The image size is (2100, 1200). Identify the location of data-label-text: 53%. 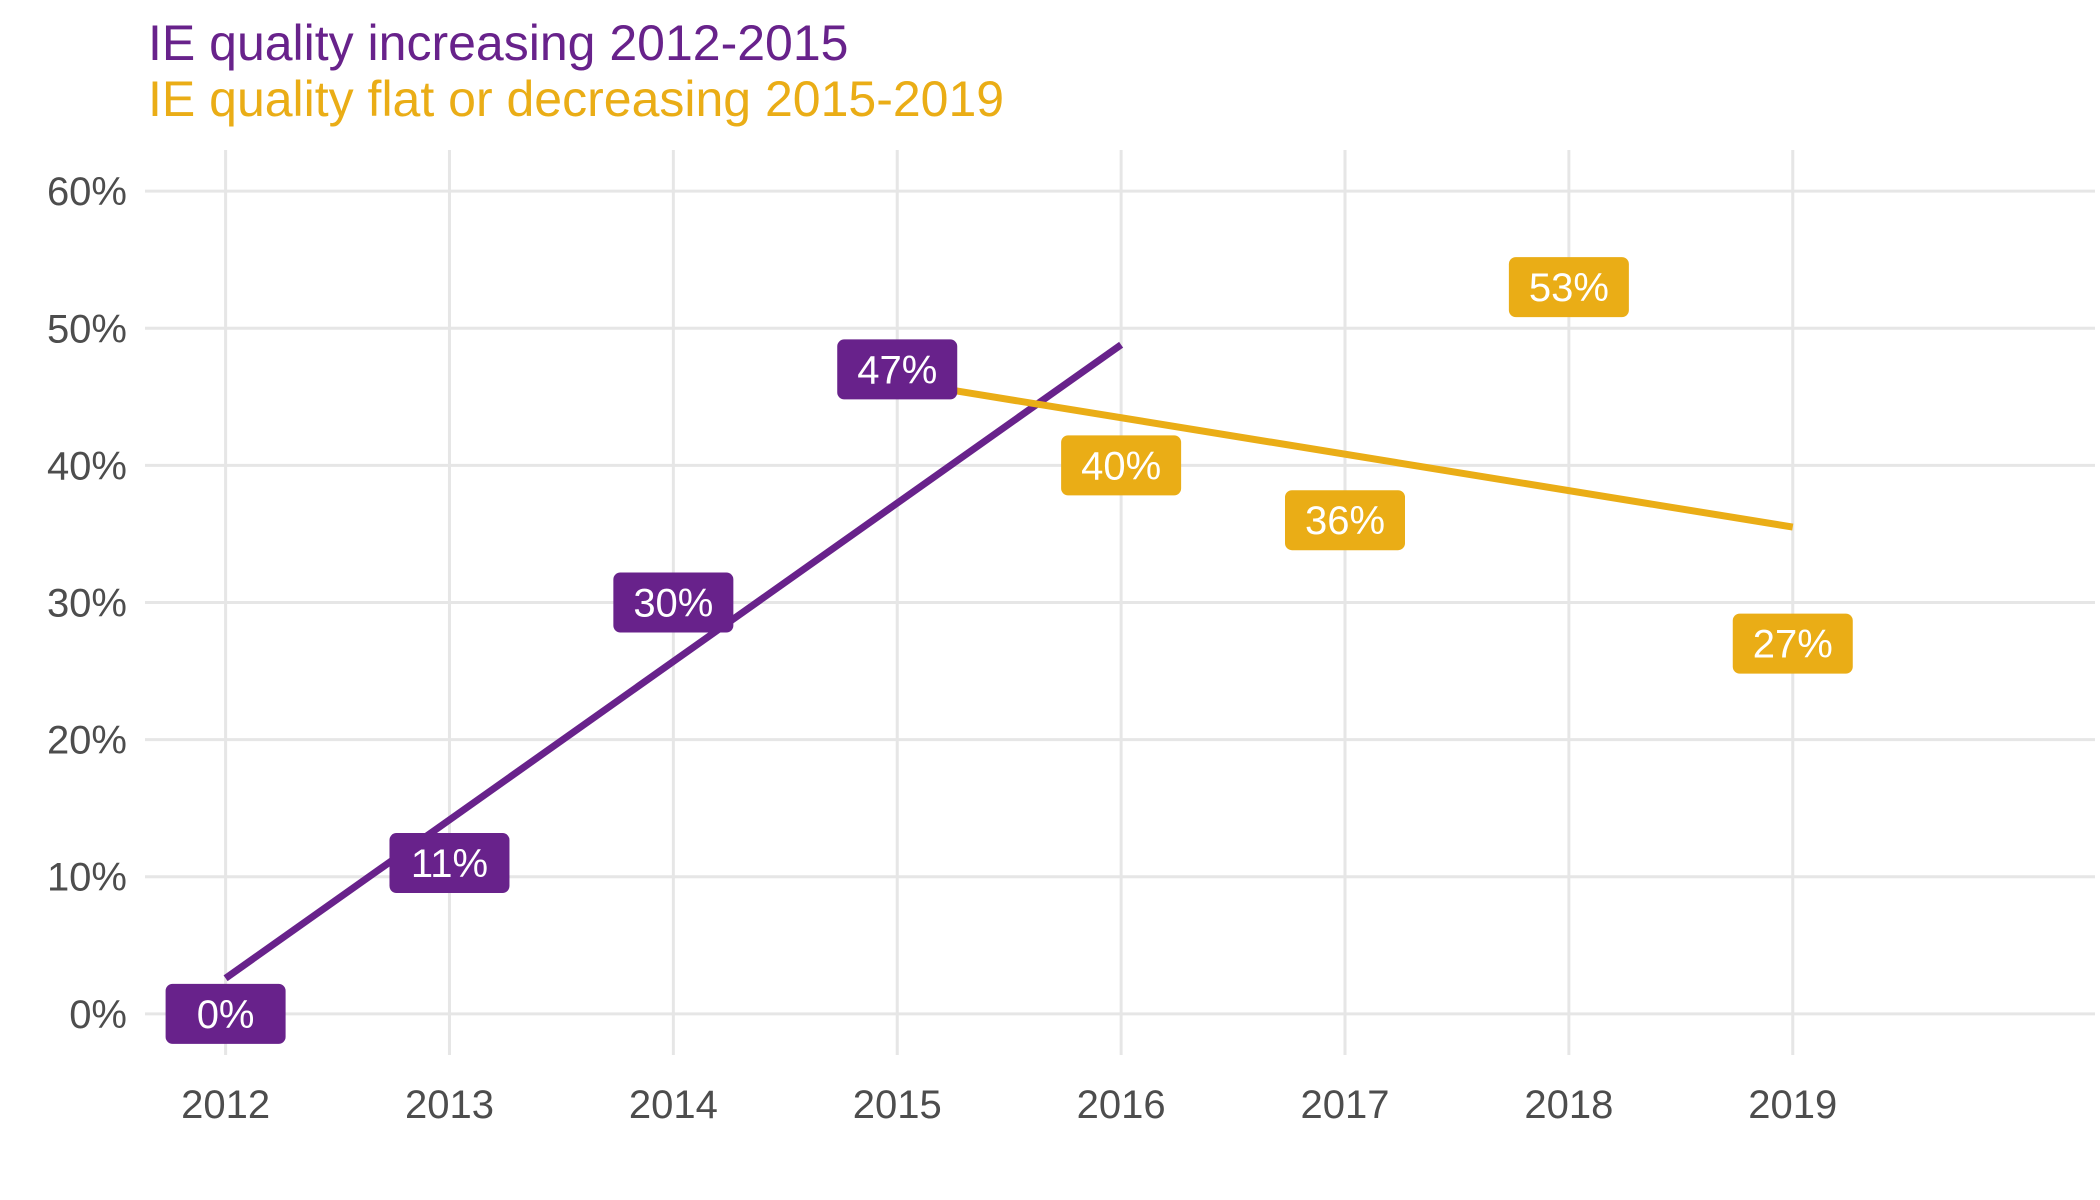
(1569, 288).